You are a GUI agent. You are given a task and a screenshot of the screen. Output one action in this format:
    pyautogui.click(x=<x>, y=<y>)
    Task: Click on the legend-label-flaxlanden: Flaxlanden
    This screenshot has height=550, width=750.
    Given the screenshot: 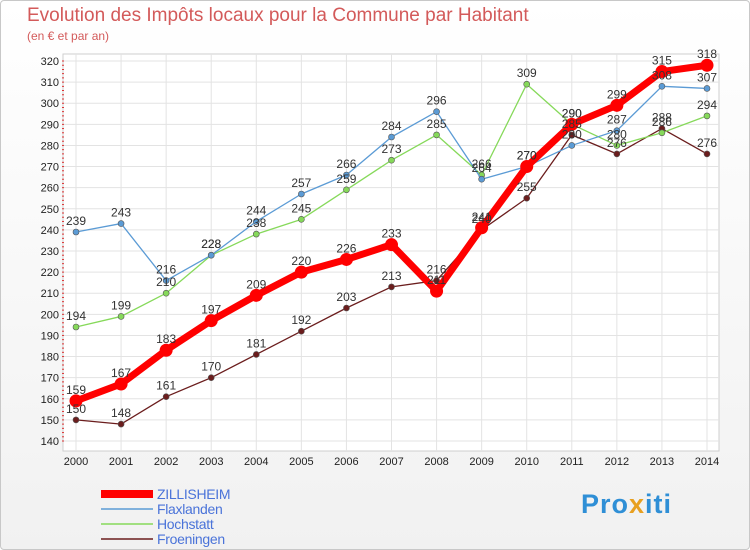 What is the action you would take?
    pyautogui.click(x=190, y=509)
    